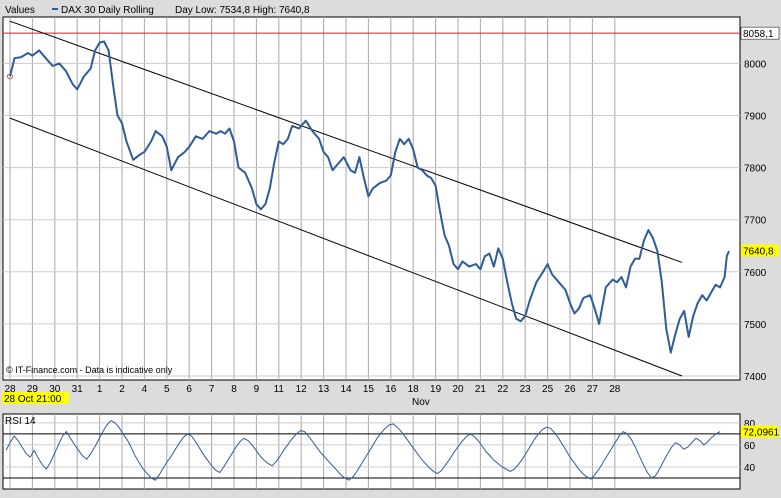 The height and width of the screenshot is (498, 781). I want to click on rsi-panel-title: RSI 14, so click(20, 421).